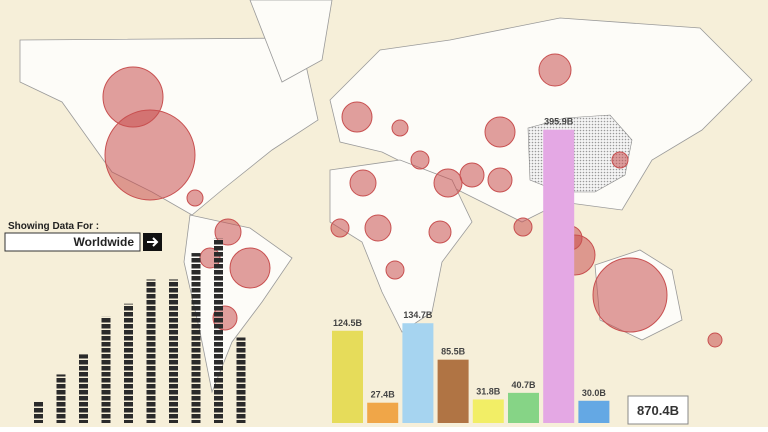 This screenshot has height=432, width=768. Describe the element at coordinates (401, 246) in the screenshot. I see `africa` at that location.